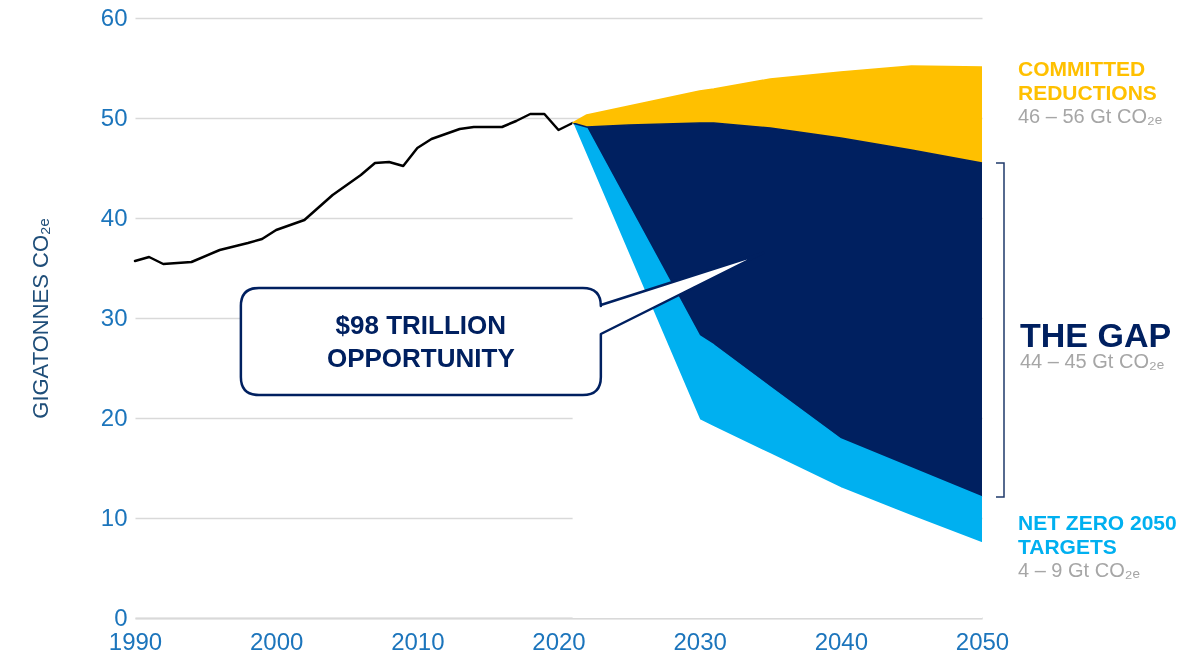  Describe the element at coordinates (114, 317) in the screenshot. I see `y-tick-label: 30` at that location.